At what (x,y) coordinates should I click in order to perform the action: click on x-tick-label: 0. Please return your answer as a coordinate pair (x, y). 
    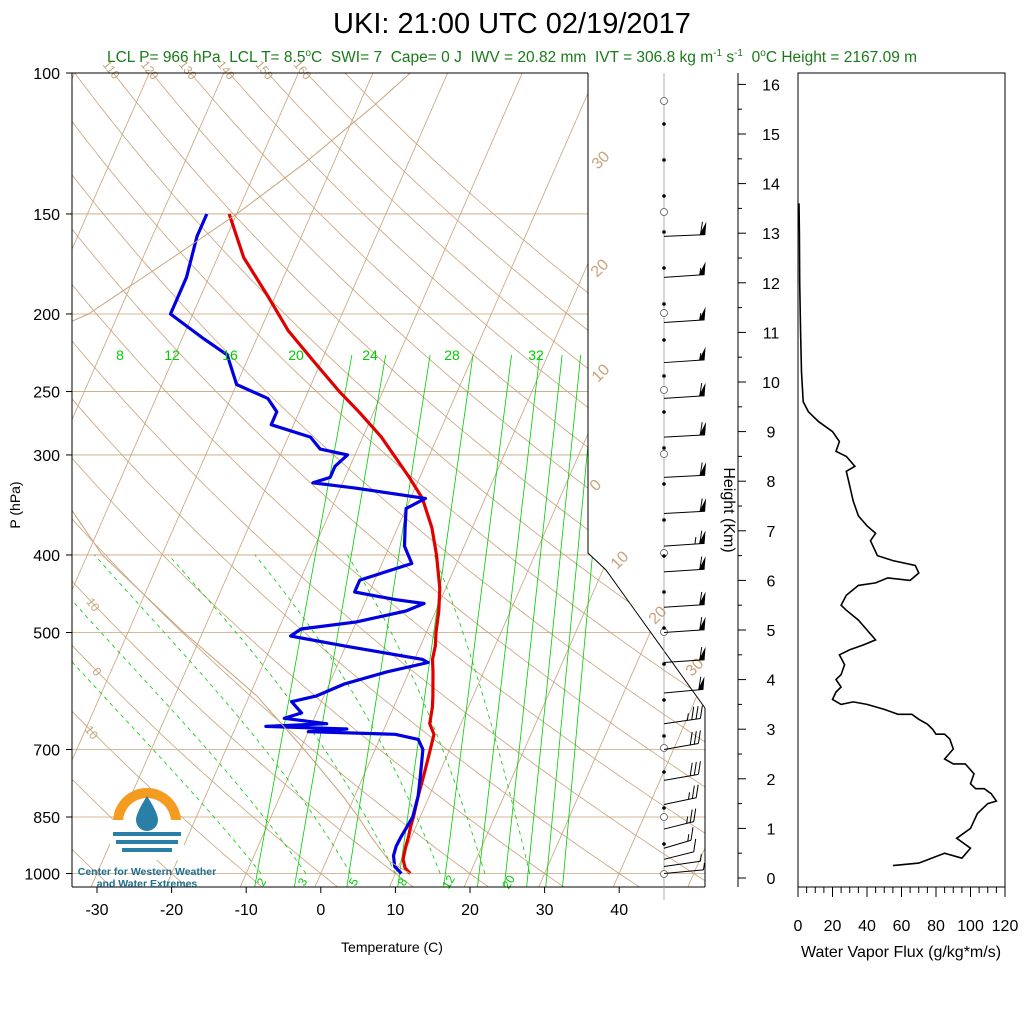
    Looking at the image, I should click on (320, 910).